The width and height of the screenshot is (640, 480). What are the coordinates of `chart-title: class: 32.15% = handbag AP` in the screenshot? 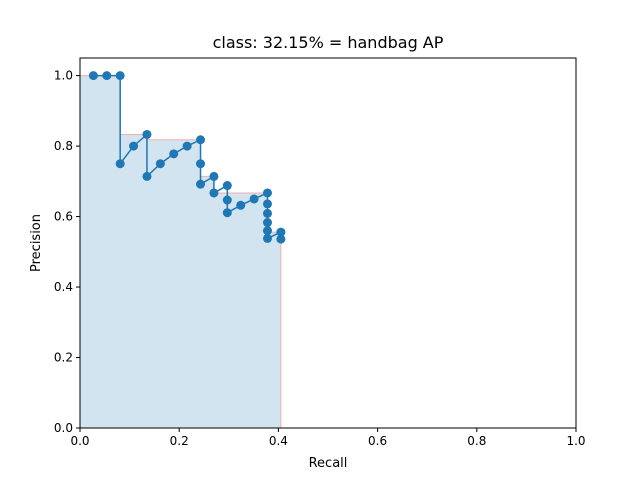 It's located at (328, 42).